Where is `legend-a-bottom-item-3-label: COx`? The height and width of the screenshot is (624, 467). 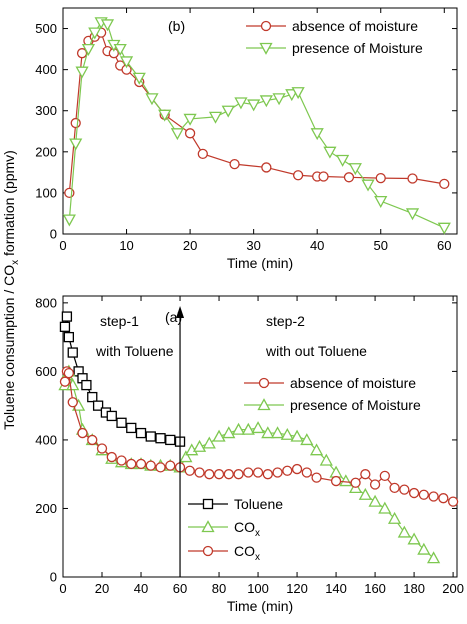 legend-a-bottom-item-3-label: COx is located at coordinates (247, 553).